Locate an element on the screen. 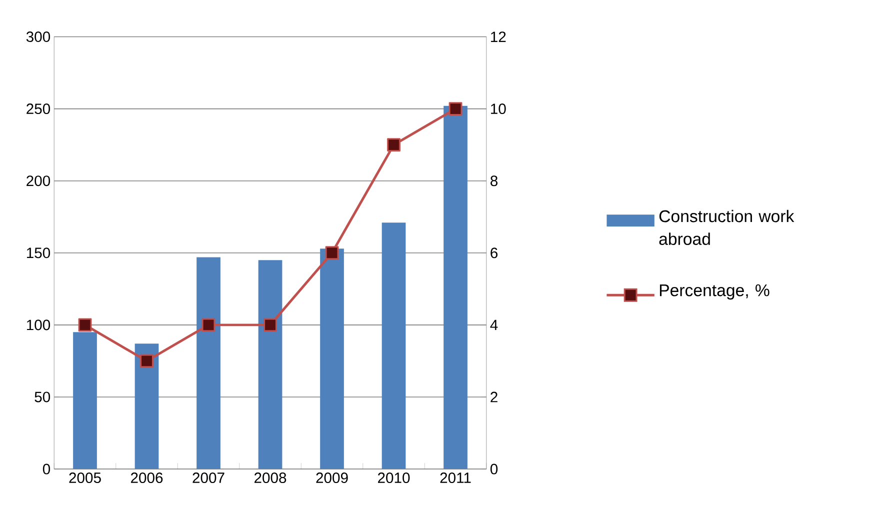  y-tick-label: 0 is located at coordinates (46, 469).